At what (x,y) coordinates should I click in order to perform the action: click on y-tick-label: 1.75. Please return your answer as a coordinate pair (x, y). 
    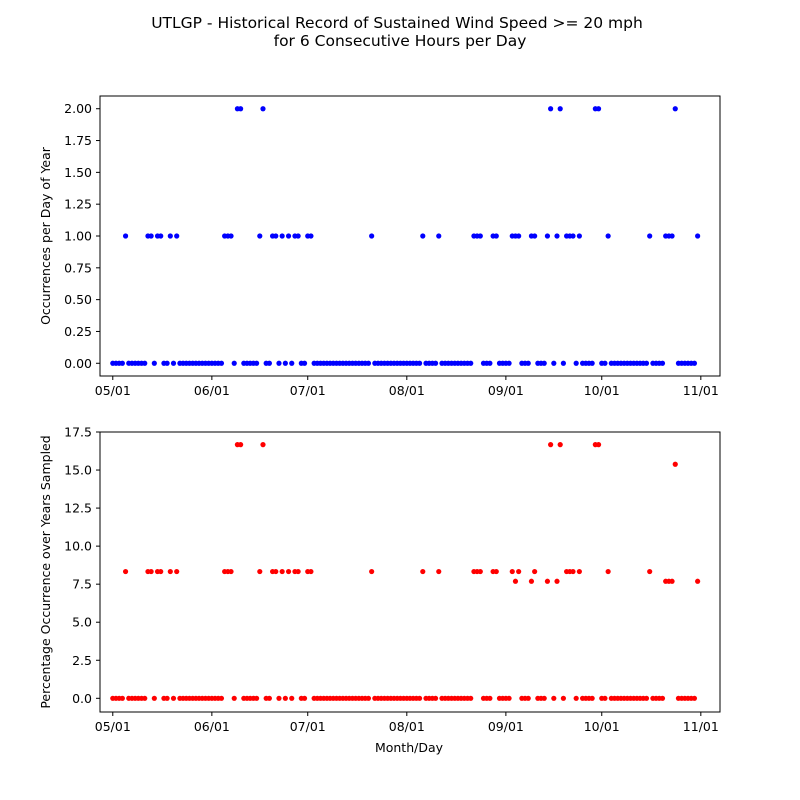
    Looking at the image, I should click on (78, 140).